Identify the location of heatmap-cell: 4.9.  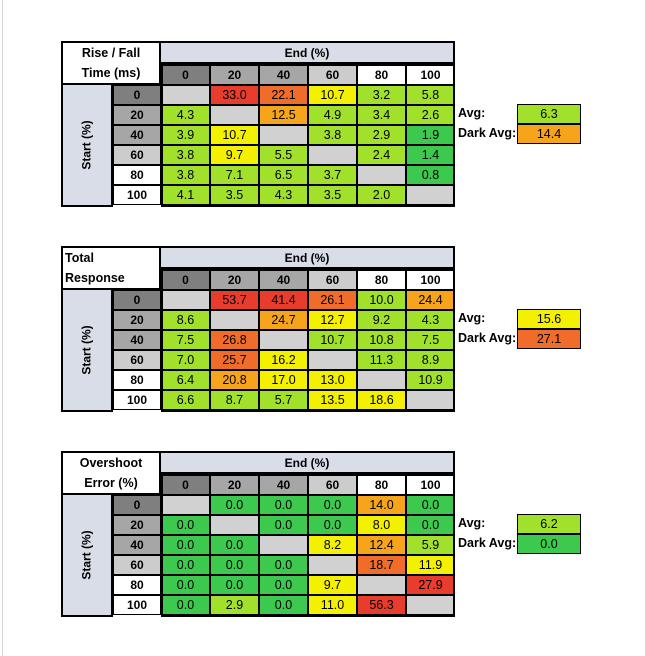
(332, 115).